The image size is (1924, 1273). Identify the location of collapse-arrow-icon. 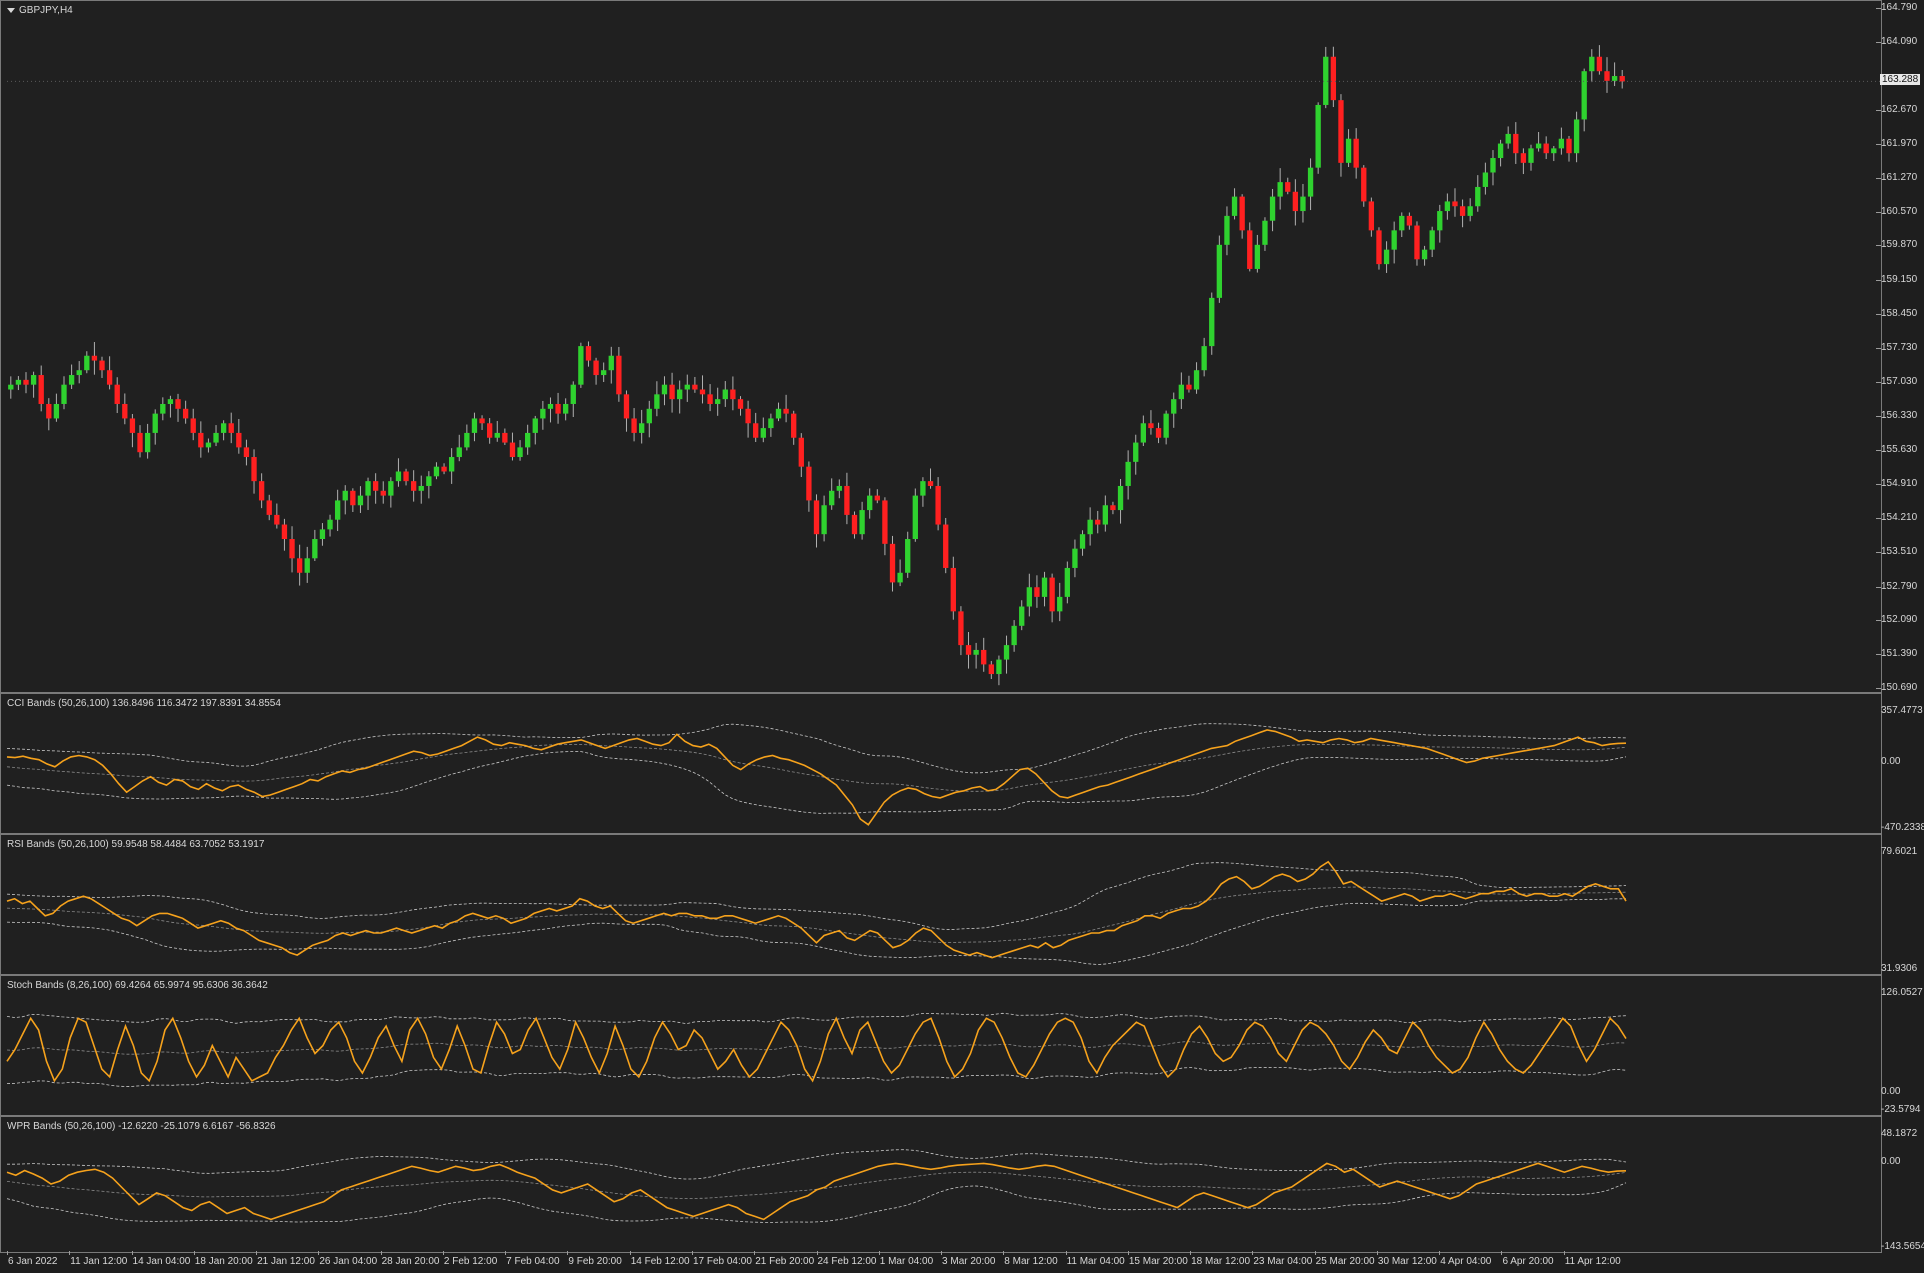
(11, 10).